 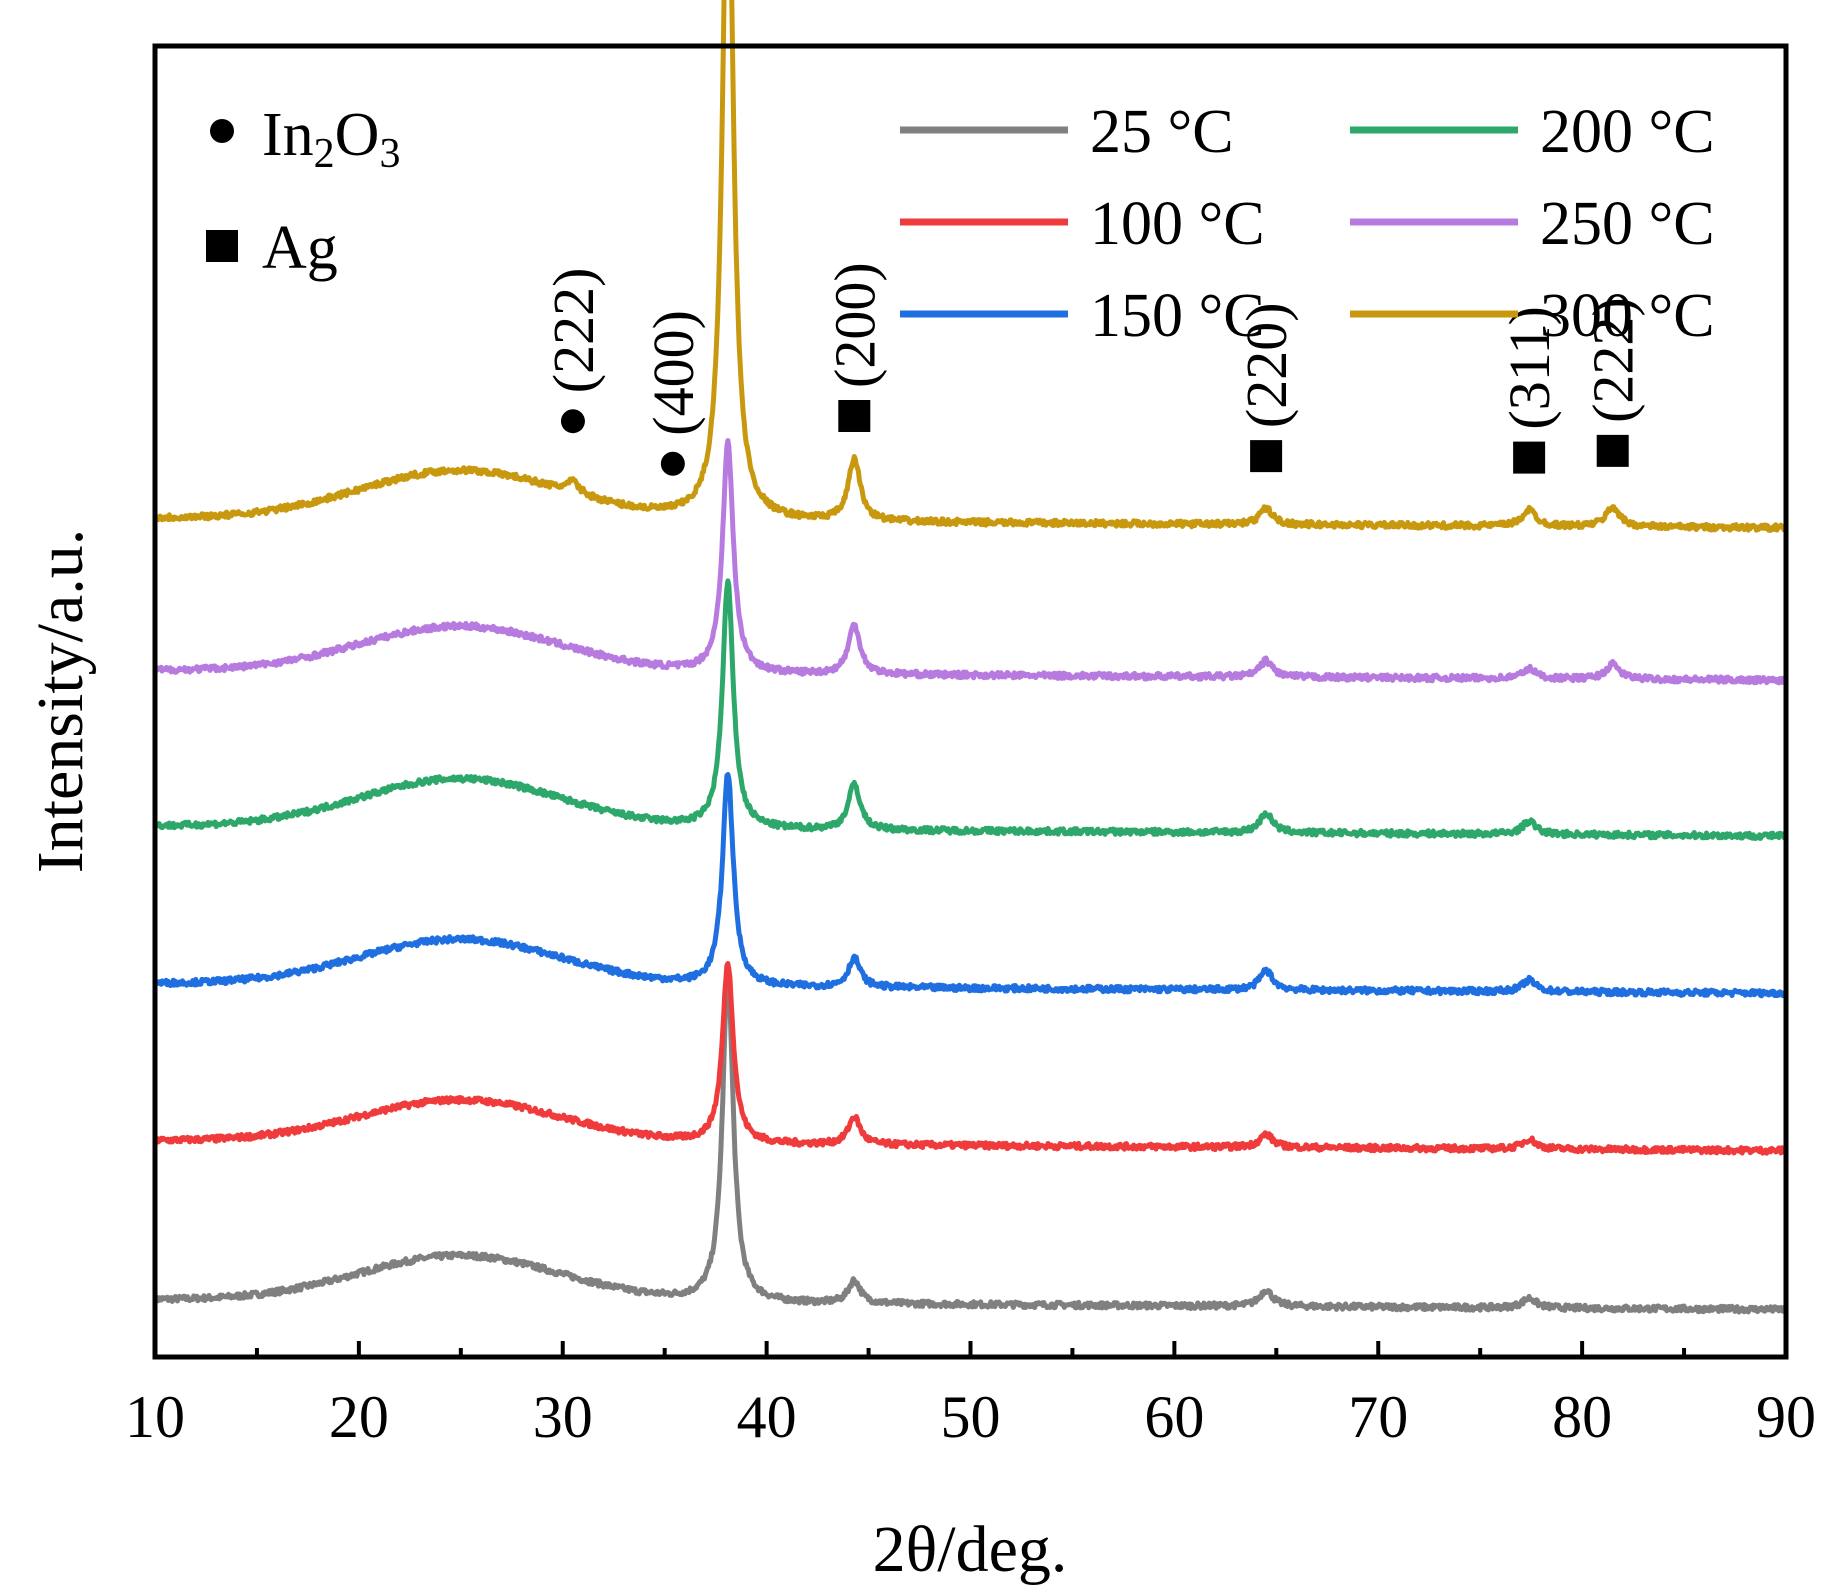 What do you see at coordinates (222, 246) in the screenshot?
I see `ag-legend-marker` at bounding box center [222, 246].